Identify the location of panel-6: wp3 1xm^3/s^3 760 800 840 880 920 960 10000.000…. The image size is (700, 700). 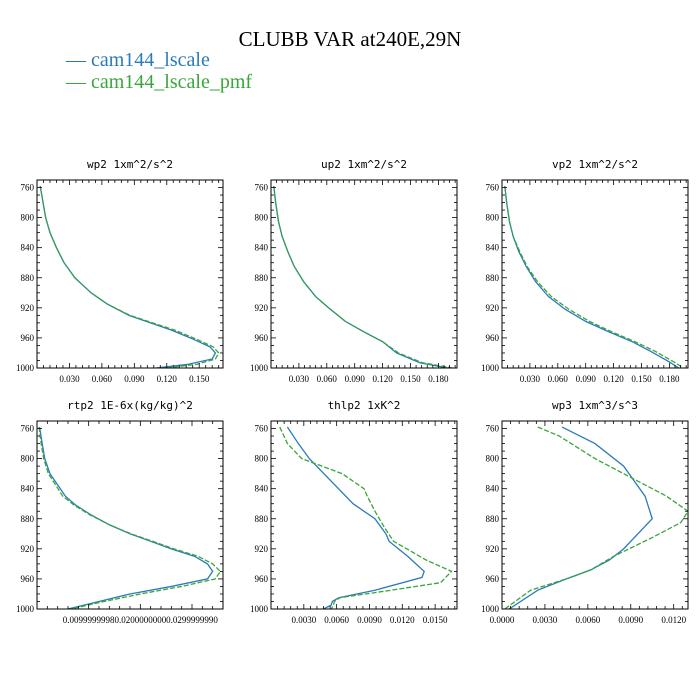
(585, 512).